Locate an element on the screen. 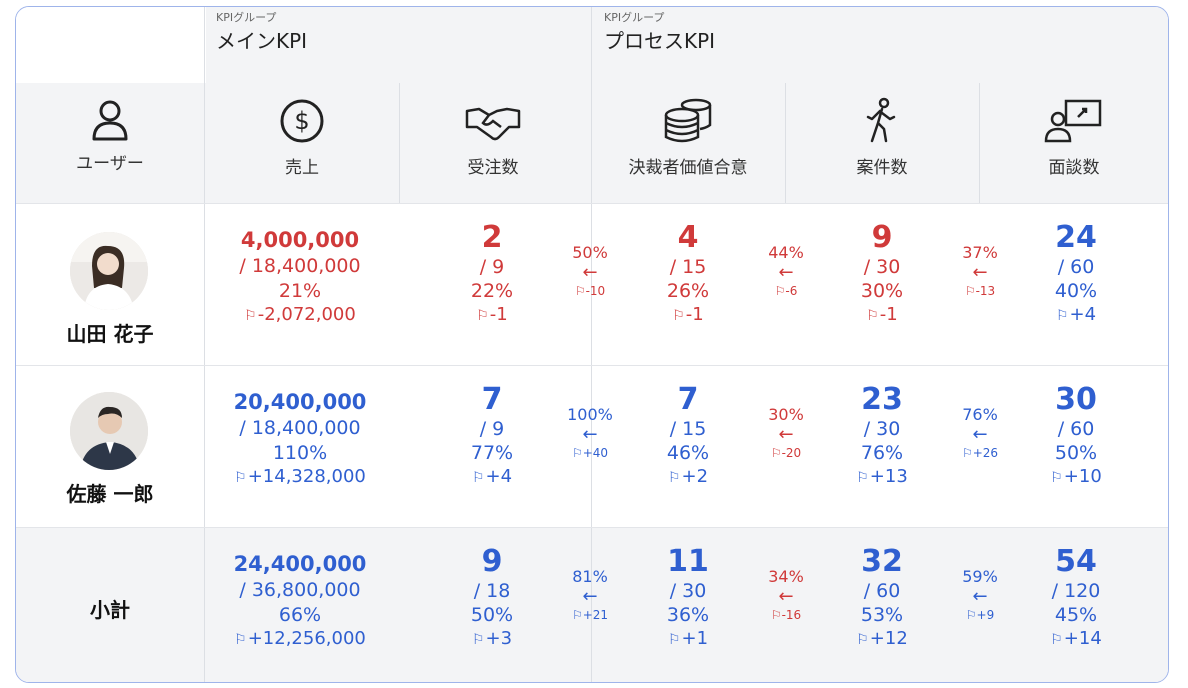 This screenshot has height=688, width=1188. kpi-cell: 32/ 60 53% ⚐+12 is located at coordinates (882, 597).